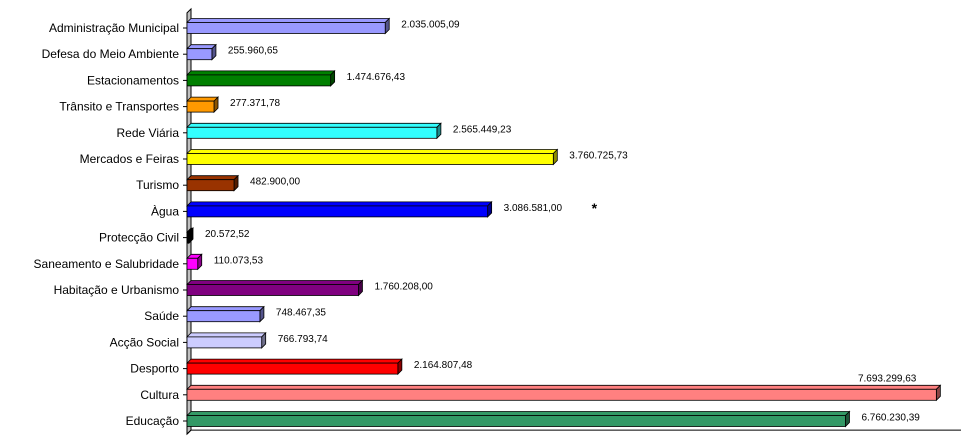 This screenshot has width=961, height=448. Describe the element at coordinates (595, 208) in the screenshot. I see `annotation-label: *` at that location.